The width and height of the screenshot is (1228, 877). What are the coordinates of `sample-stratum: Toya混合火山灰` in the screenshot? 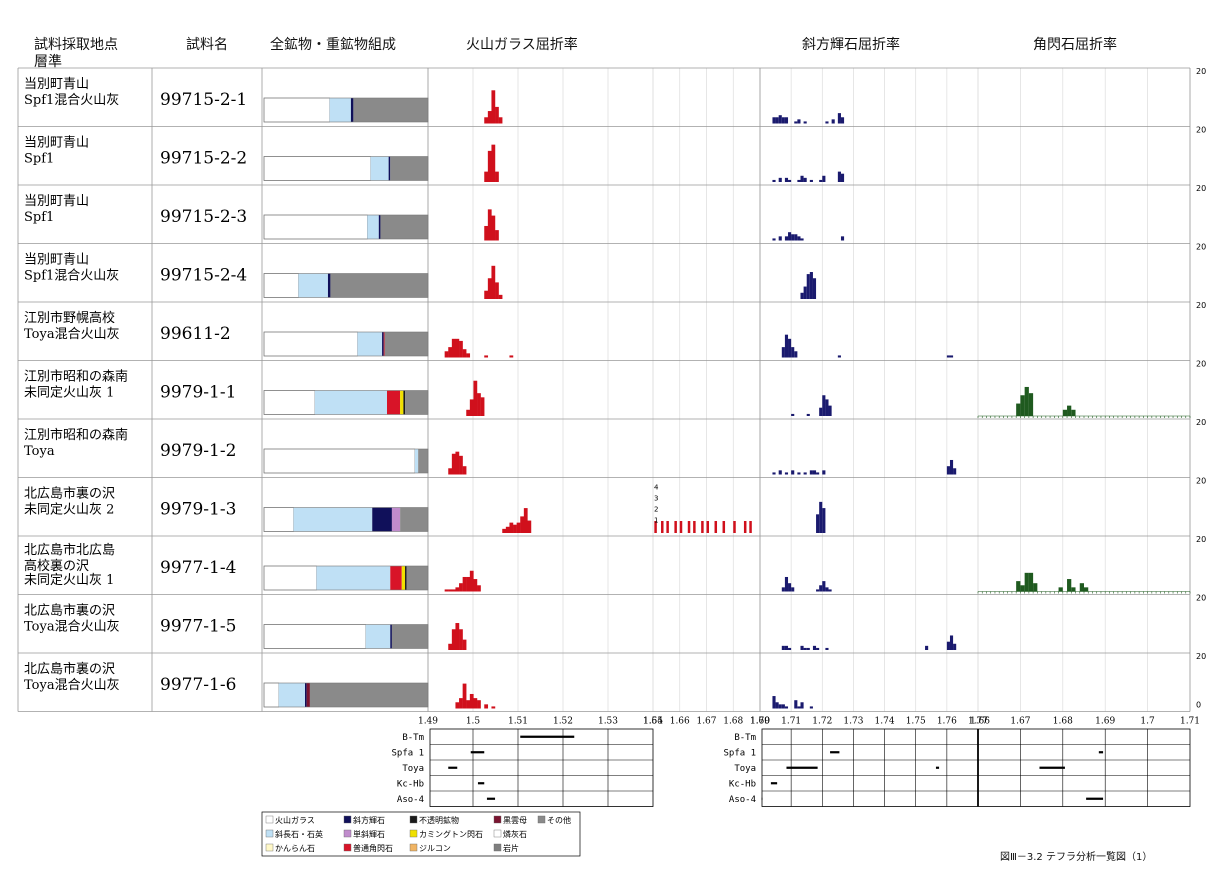 It's located at (72, 627).